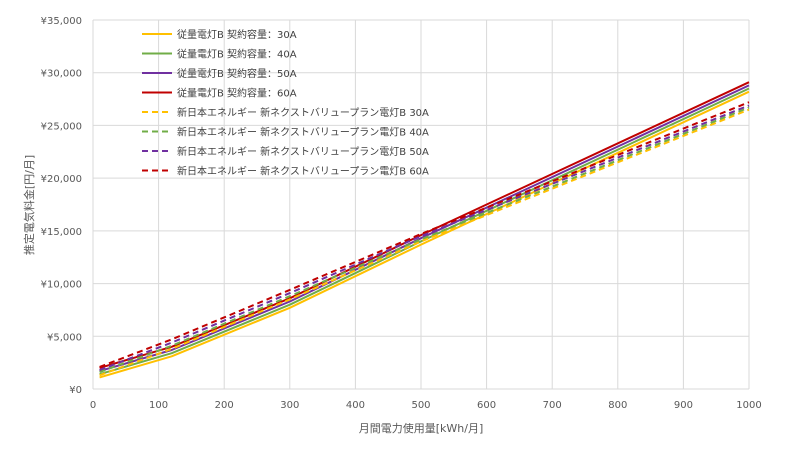  What do you see at coordinates (61, 21) in the screenshot?
I see `y-tick-label: ¥35,000` at bounding box center [61, 21].